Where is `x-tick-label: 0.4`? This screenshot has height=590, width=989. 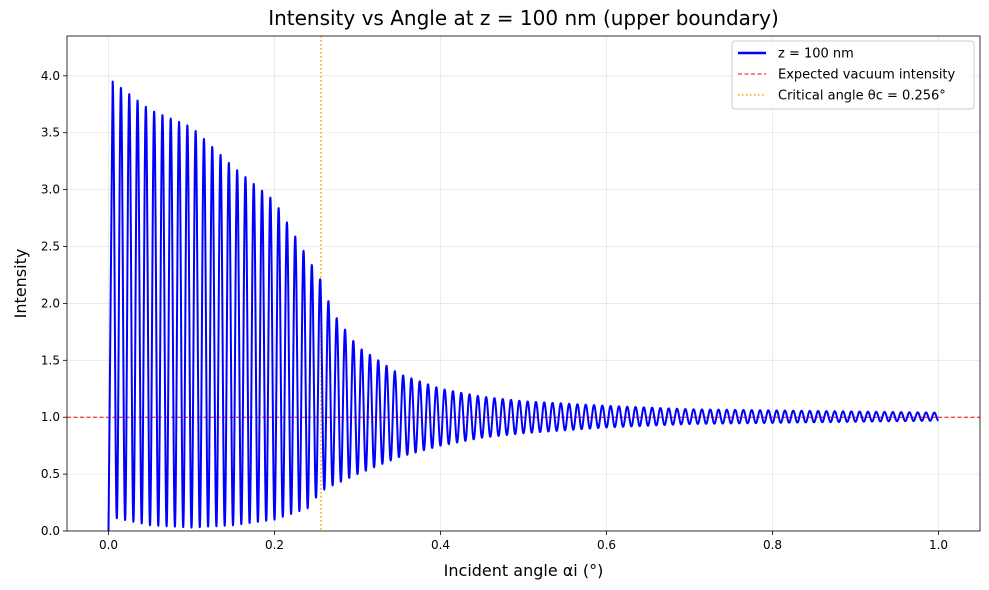
x-tick-label: 0.4 is located at coordinates (440, 545).